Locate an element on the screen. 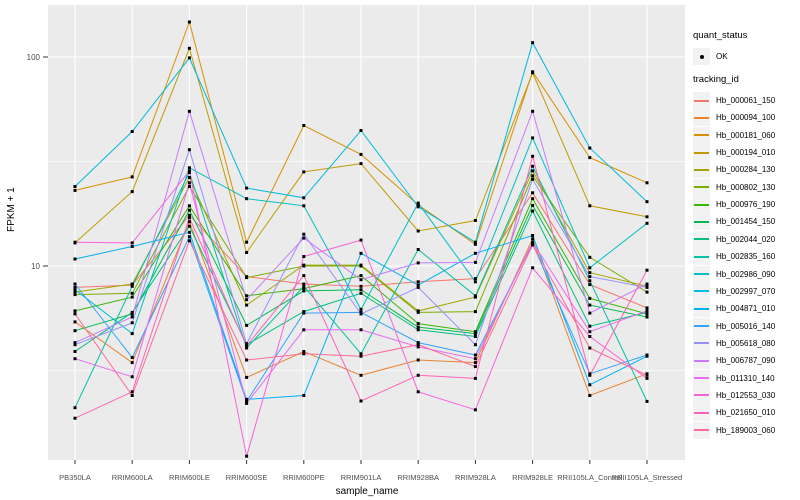 This screenshot has height=500, width=800. legend-item-label: Hb_000194_010 is located at coordinates (746, 153).